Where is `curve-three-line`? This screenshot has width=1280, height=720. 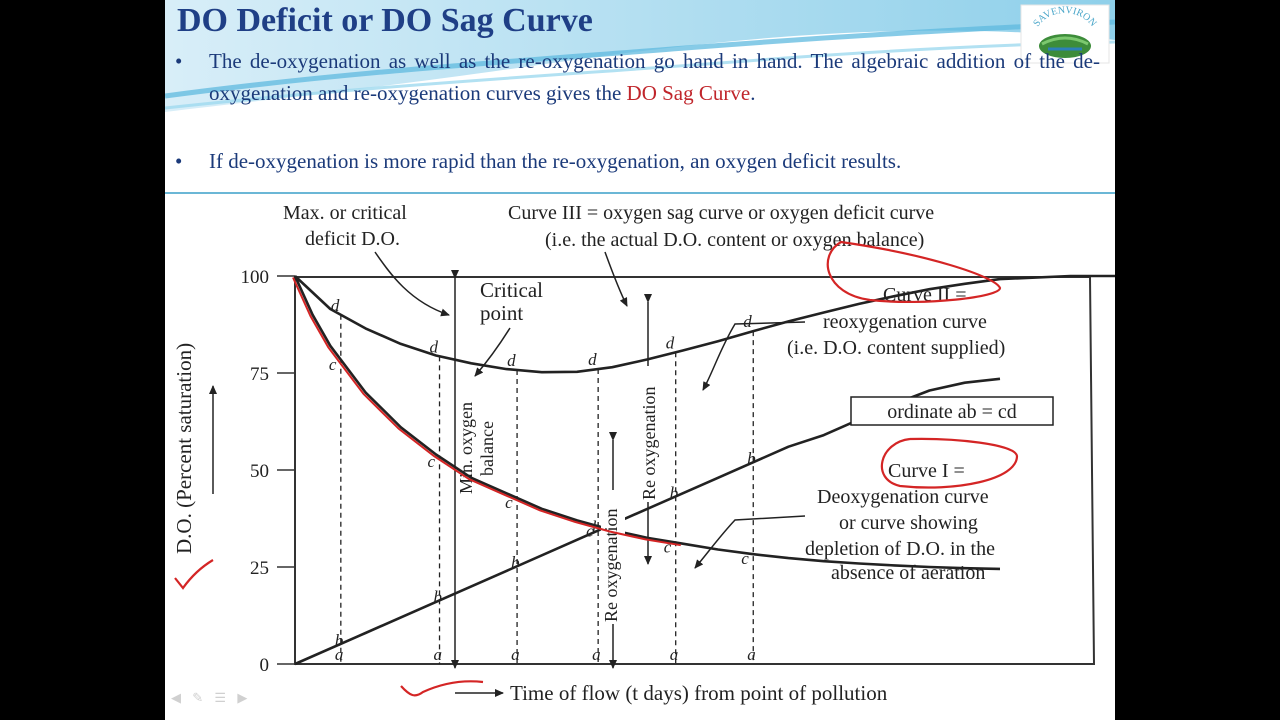 curve-three-line is located at coordinates (704, 324).